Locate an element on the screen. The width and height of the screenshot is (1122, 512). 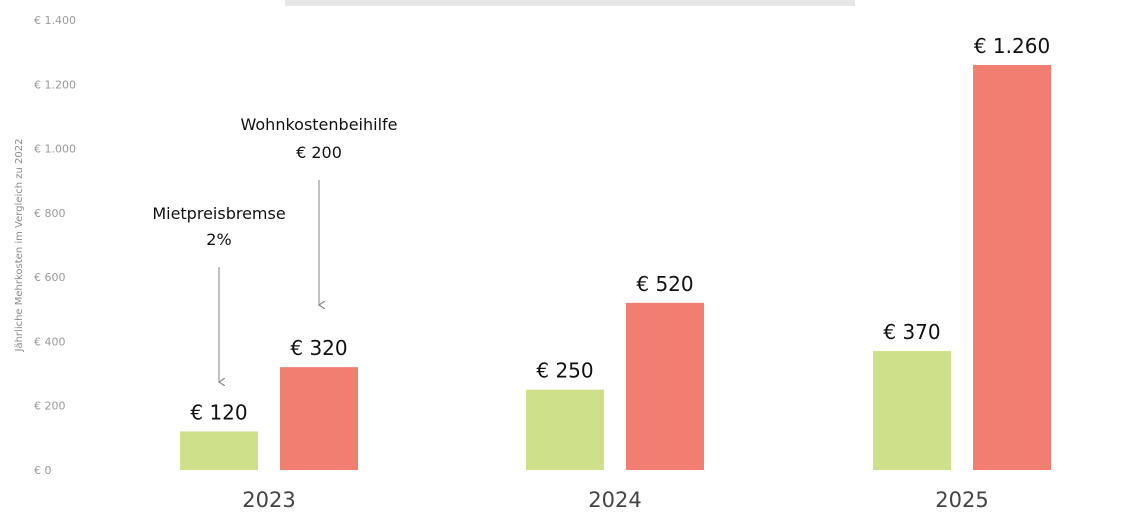
x-tick-label: 2023 is located at coordinates (268, 500).